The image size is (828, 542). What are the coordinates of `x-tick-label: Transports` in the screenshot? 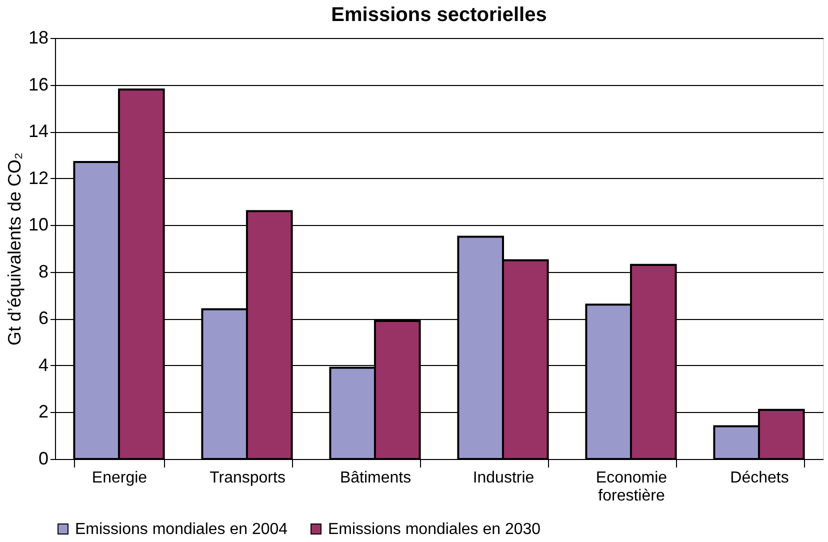 It's located at (248, 478).